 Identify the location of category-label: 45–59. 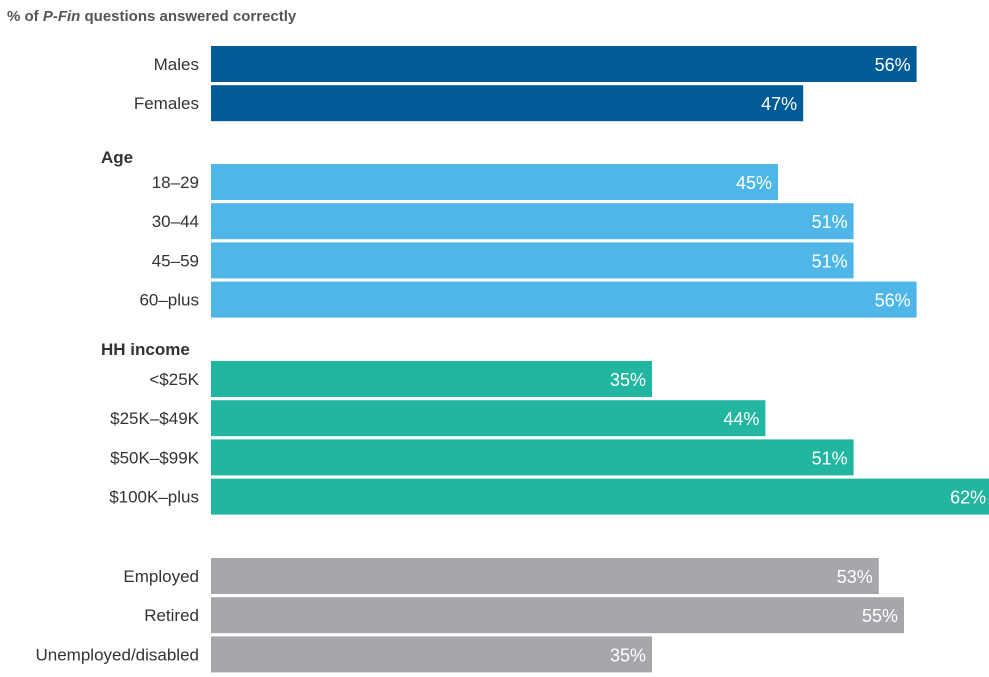
(175, 260).